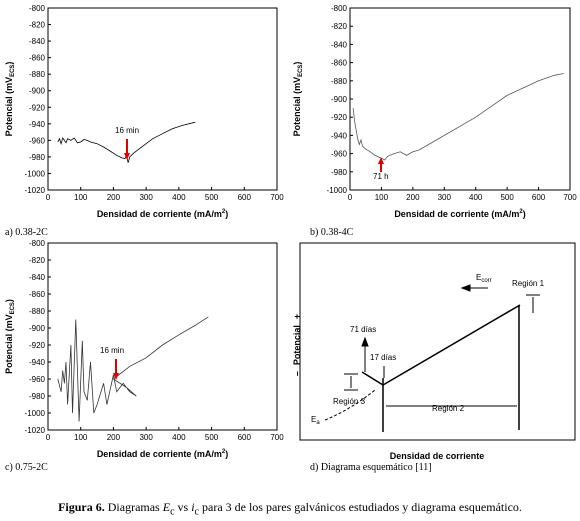 The height and width of the screenshot is (521, 580). I want to click on caption-i-sub: c, so click(196, 512).